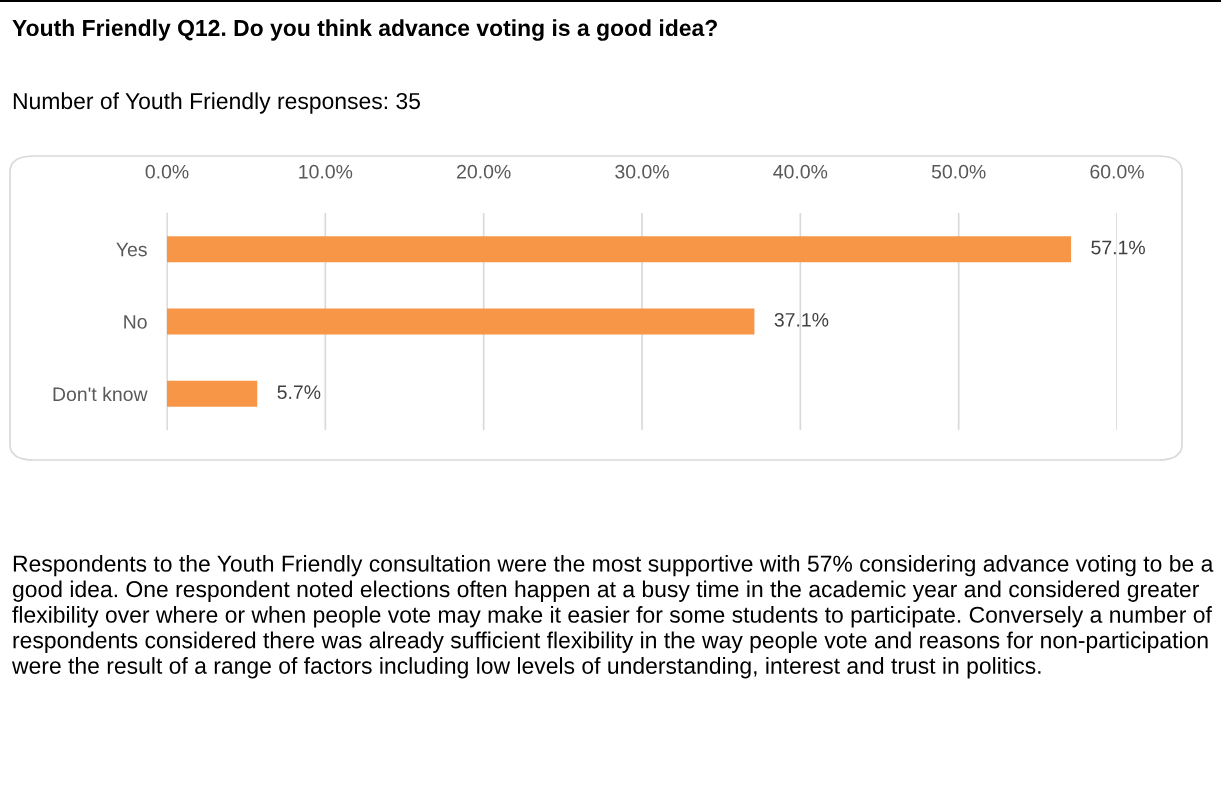 The height and width of the screenshot is (792, 1221). What do you see at coordinates (1118, 247) in the screenshot?
I see `data-label: 57.1%` at bounding box center [1118, 247].